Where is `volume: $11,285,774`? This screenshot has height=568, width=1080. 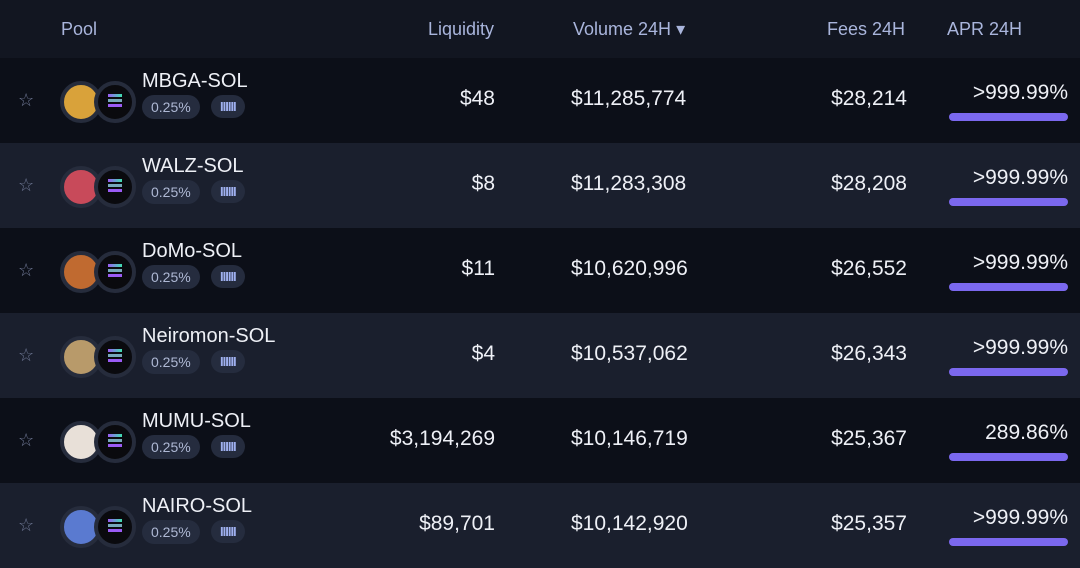 volume: $11,285,774 is located at coordinates (629, 98).